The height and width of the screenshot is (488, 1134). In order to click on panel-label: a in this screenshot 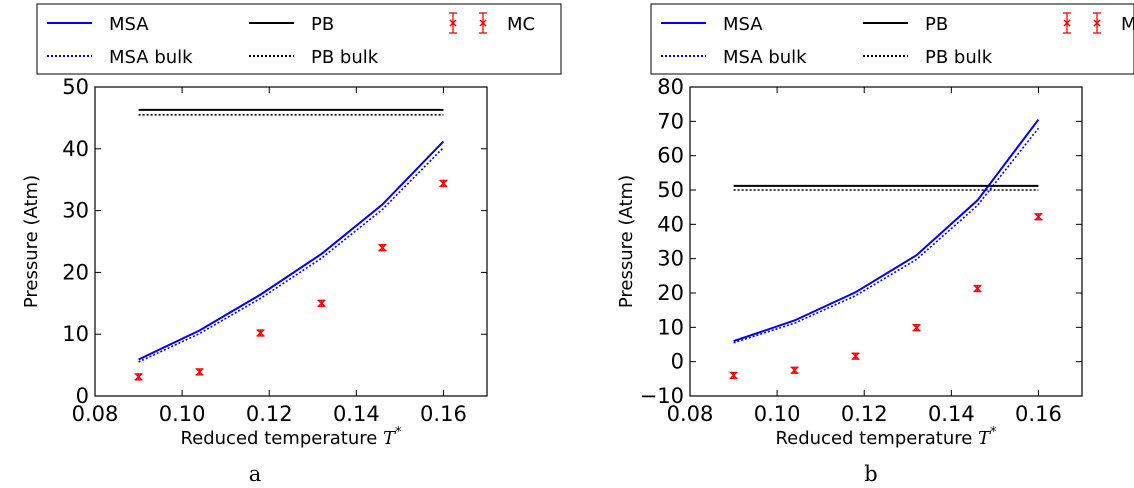, I will do `click(255, 474)`.